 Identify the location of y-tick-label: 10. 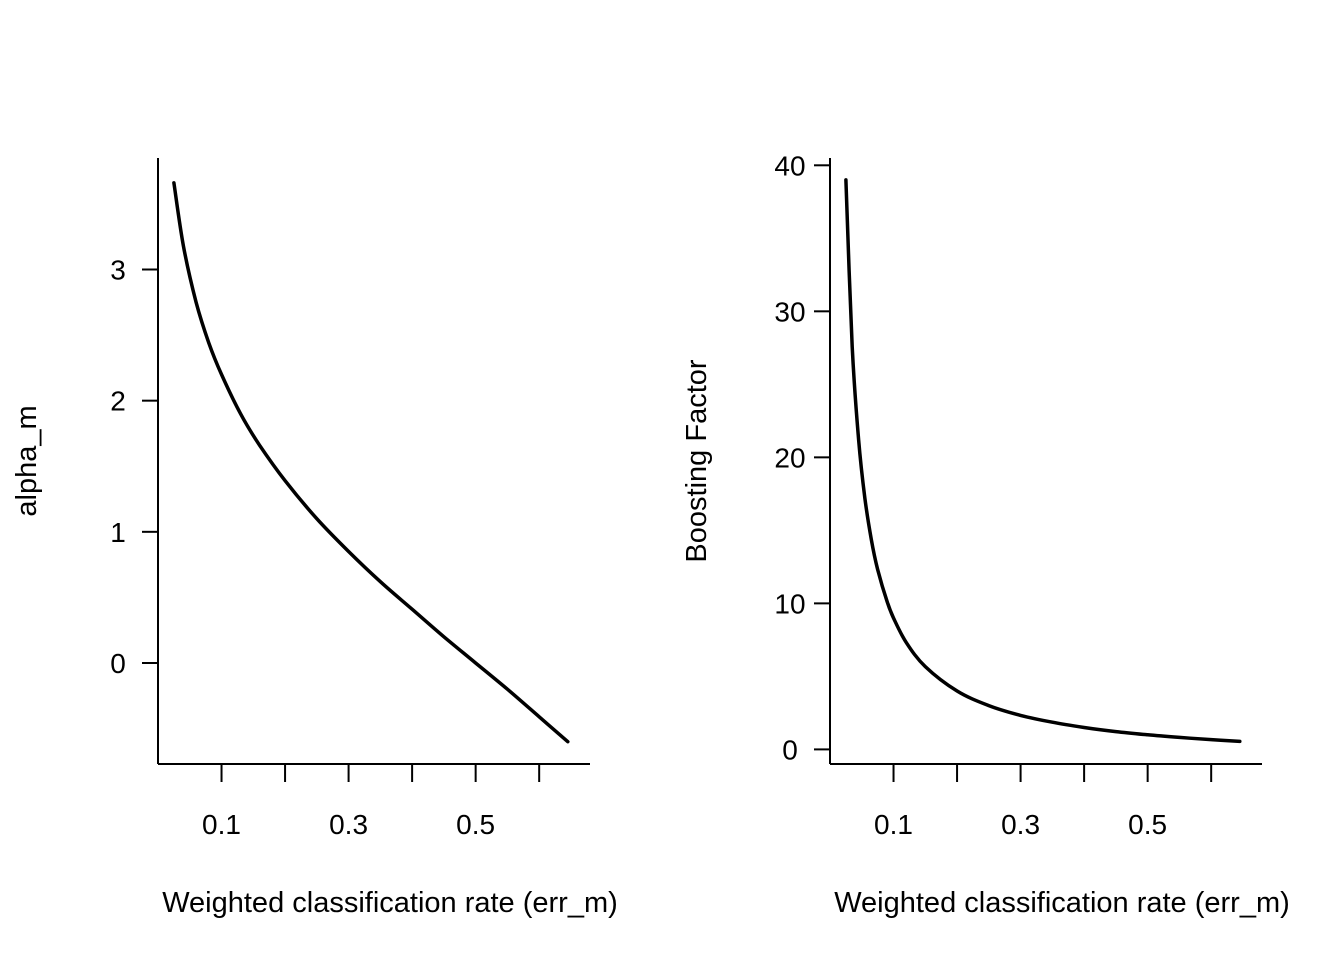
(789, 603).